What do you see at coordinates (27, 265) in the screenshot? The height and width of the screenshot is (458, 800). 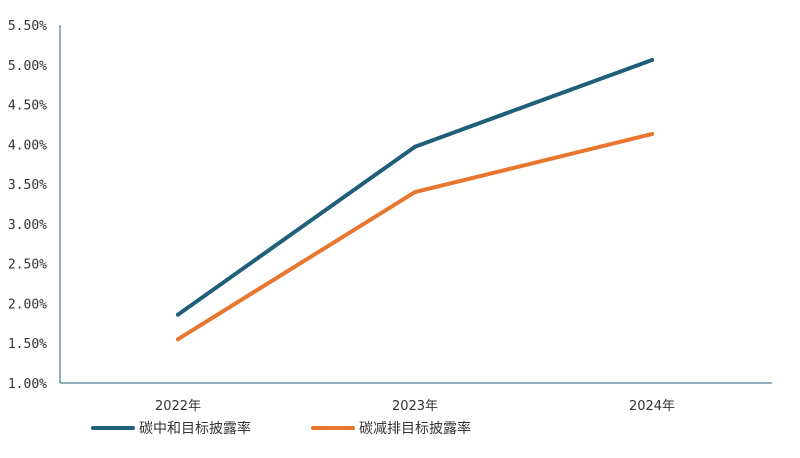 I see `y-tick-label: 2.50%` at bounding box center [27, 265].